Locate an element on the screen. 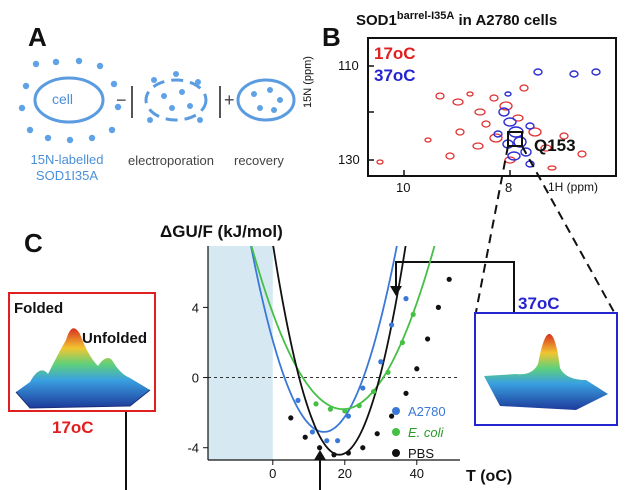  free-energy-landscape-37c is located at coordinates (546, 369).